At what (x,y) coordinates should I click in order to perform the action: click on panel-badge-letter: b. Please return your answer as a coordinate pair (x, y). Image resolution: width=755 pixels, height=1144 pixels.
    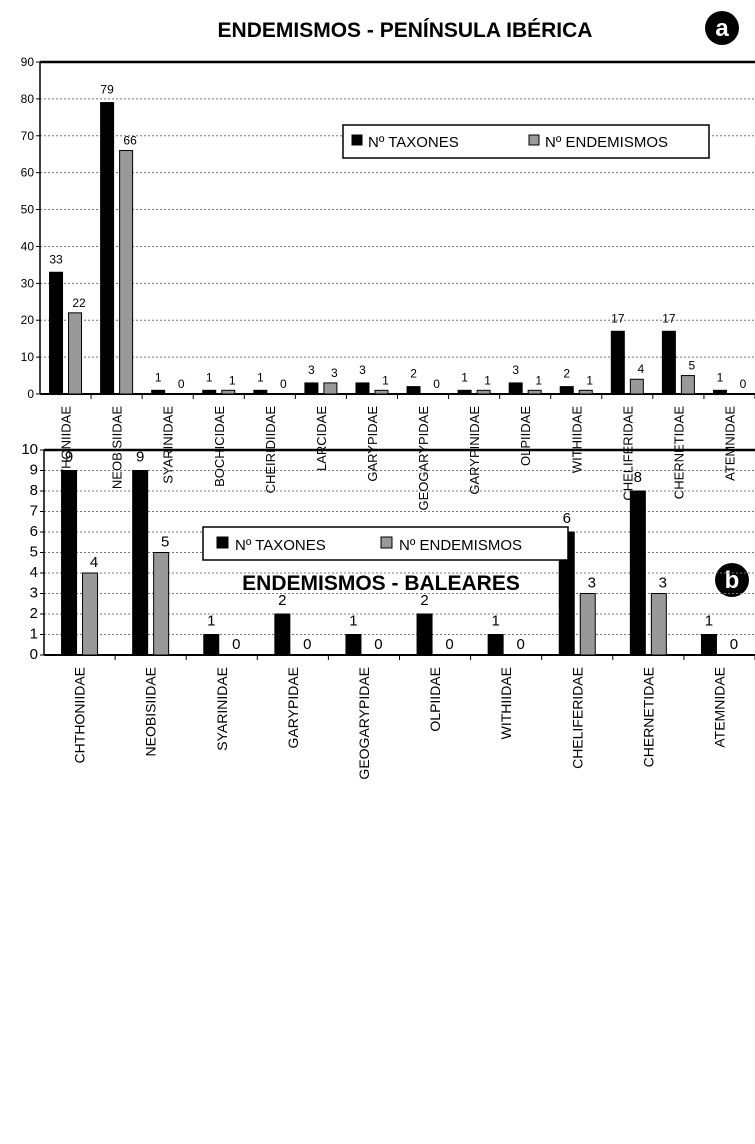
    Looking at the image, I should click on (732, 580).